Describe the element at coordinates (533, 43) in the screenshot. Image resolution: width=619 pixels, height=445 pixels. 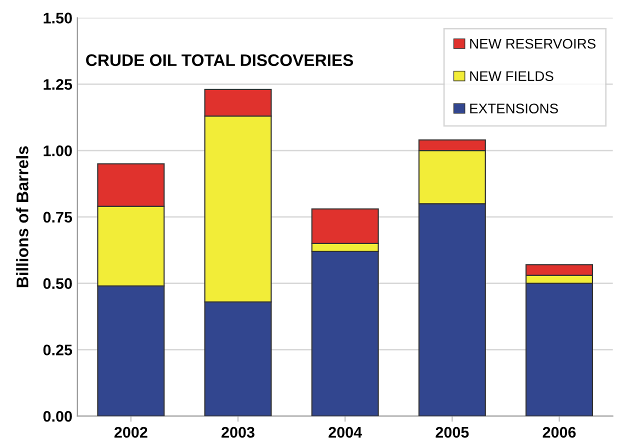
I see `legend-label: NEW RESERVOIRS` at that location.